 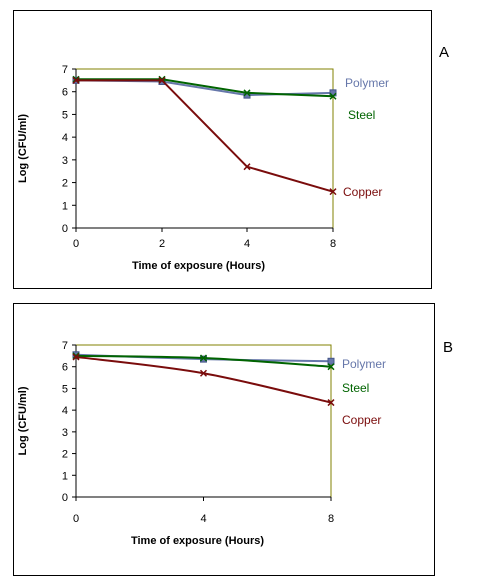 I want to click on panel-a-x-tick-label: 0, so click(x=76, y=244).